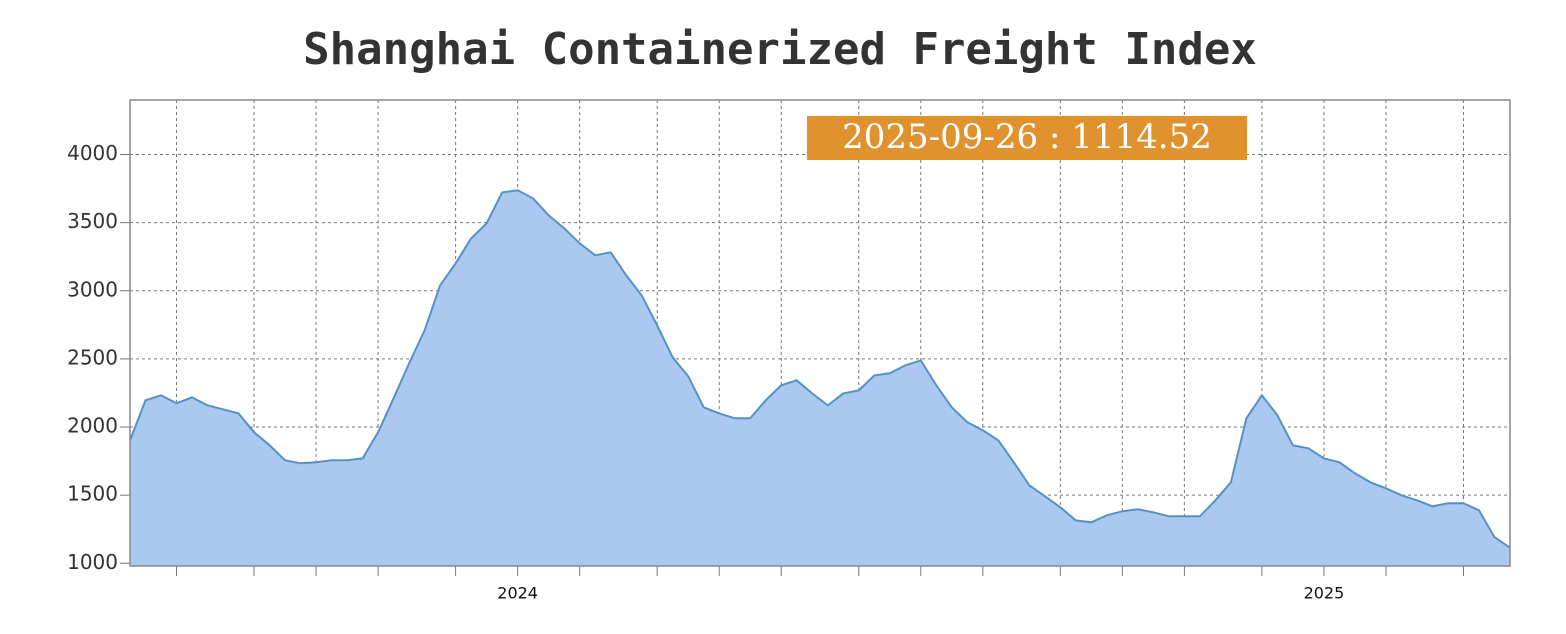  I want to click on annotation-box, so click(1027, 138).